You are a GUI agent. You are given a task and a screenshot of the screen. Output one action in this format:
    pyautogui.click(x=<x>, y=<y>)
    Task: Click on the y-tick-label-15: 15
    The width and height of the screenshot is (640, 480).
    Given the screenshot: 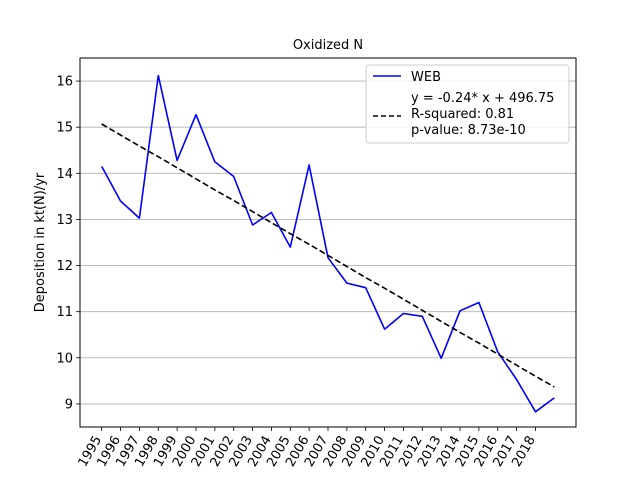 What is the action you would take?
    pyautogui.click(x=64, y=128)
    